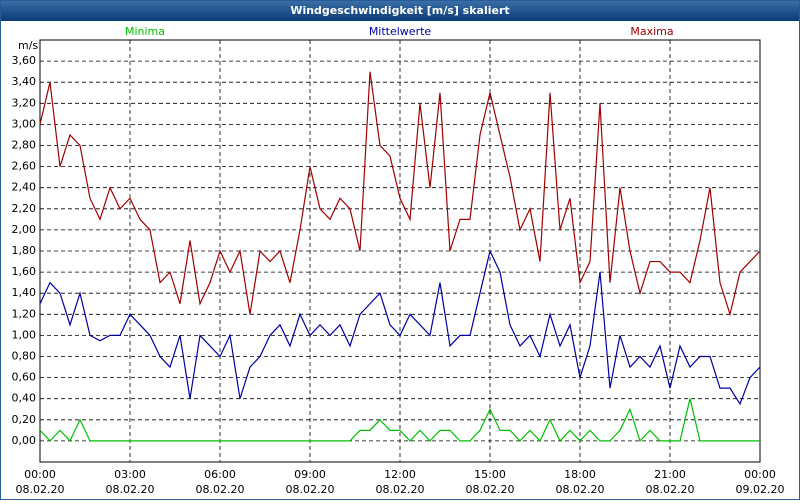  What do you see at coordinates (24, 166) in the screenshot?
I see `y-tick-label: 2,60` at bounding box center [24, 166].